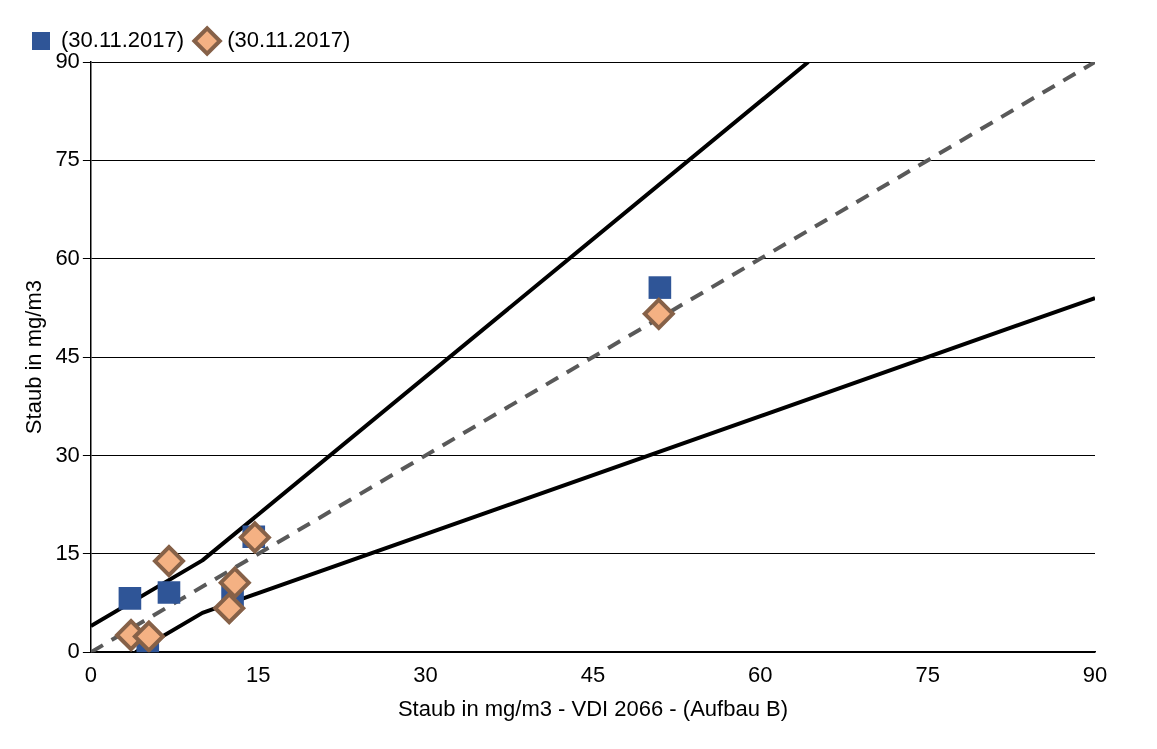 The width and height of the screenshot is (1157, 749). Describe the element at coordinates (1095, 675) in the screenshot. I see `x-tick-label: 90` at that location.